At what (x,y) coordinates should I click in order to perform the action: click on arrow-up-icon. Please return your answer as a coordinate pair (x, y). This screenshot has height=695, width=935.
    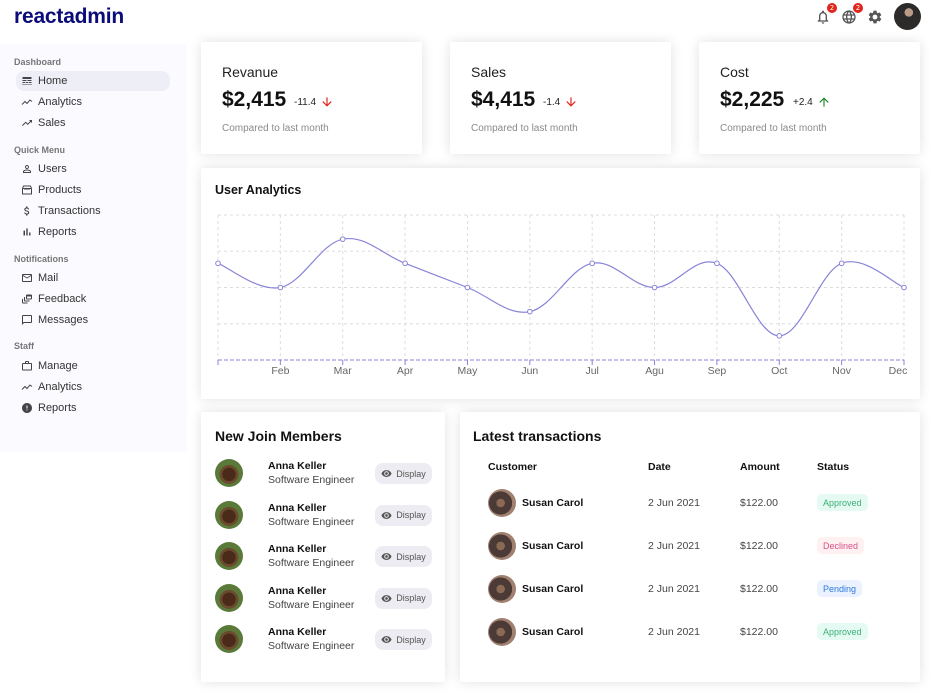
    Looking at the image, I should click on (824, 102).